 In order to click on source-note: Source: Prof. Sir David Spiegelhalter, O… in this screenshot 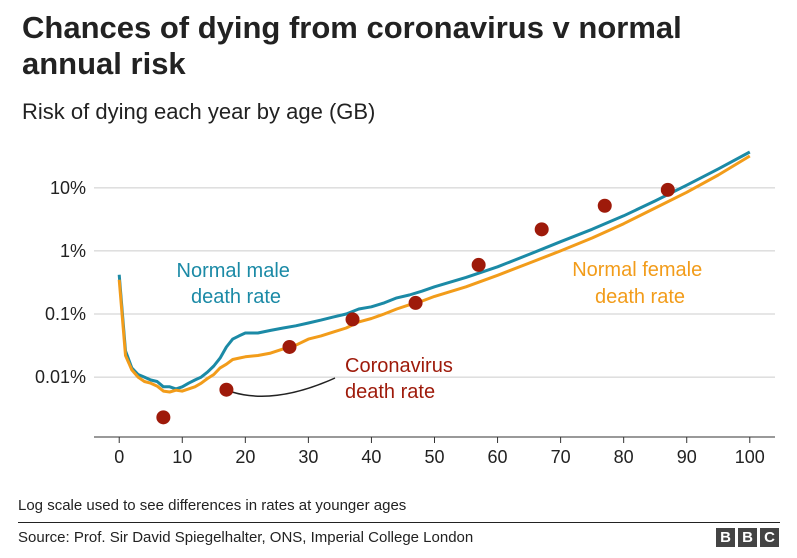, I will do `click(246, 537)`.